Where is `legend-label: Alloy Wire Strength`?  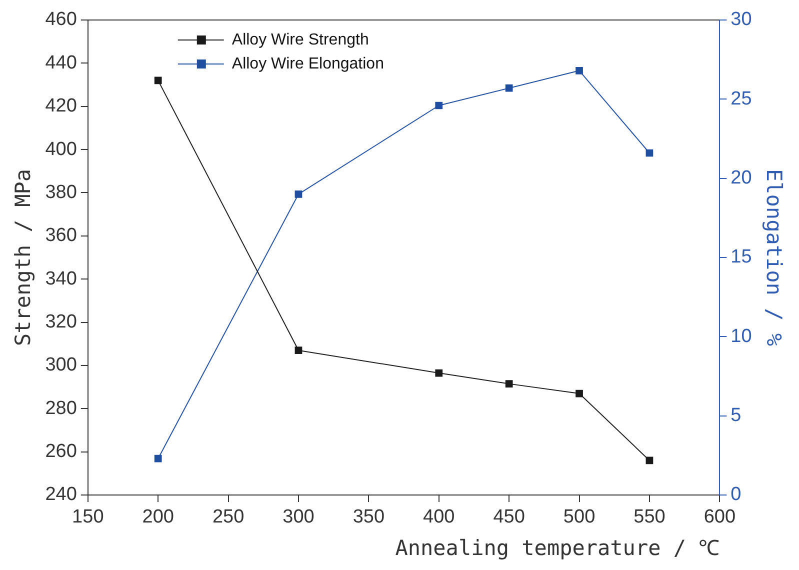 legend-label: Alloy Wire Strength is located at coordinates (300, 39).